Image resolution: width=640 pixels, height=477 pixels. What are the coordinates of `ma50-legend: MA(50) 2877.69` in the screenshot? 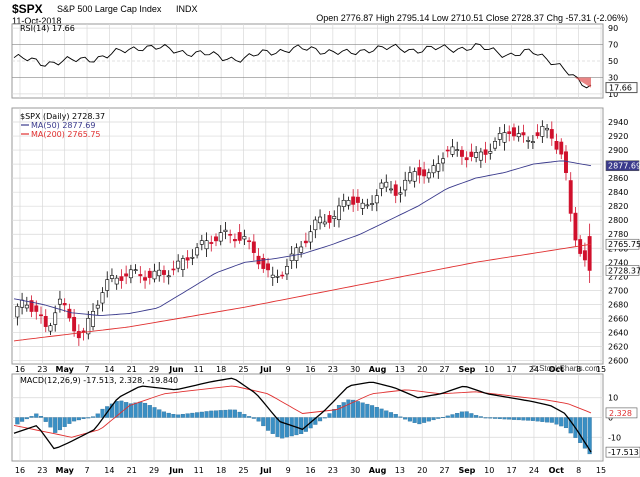 It's located at (63, 125).